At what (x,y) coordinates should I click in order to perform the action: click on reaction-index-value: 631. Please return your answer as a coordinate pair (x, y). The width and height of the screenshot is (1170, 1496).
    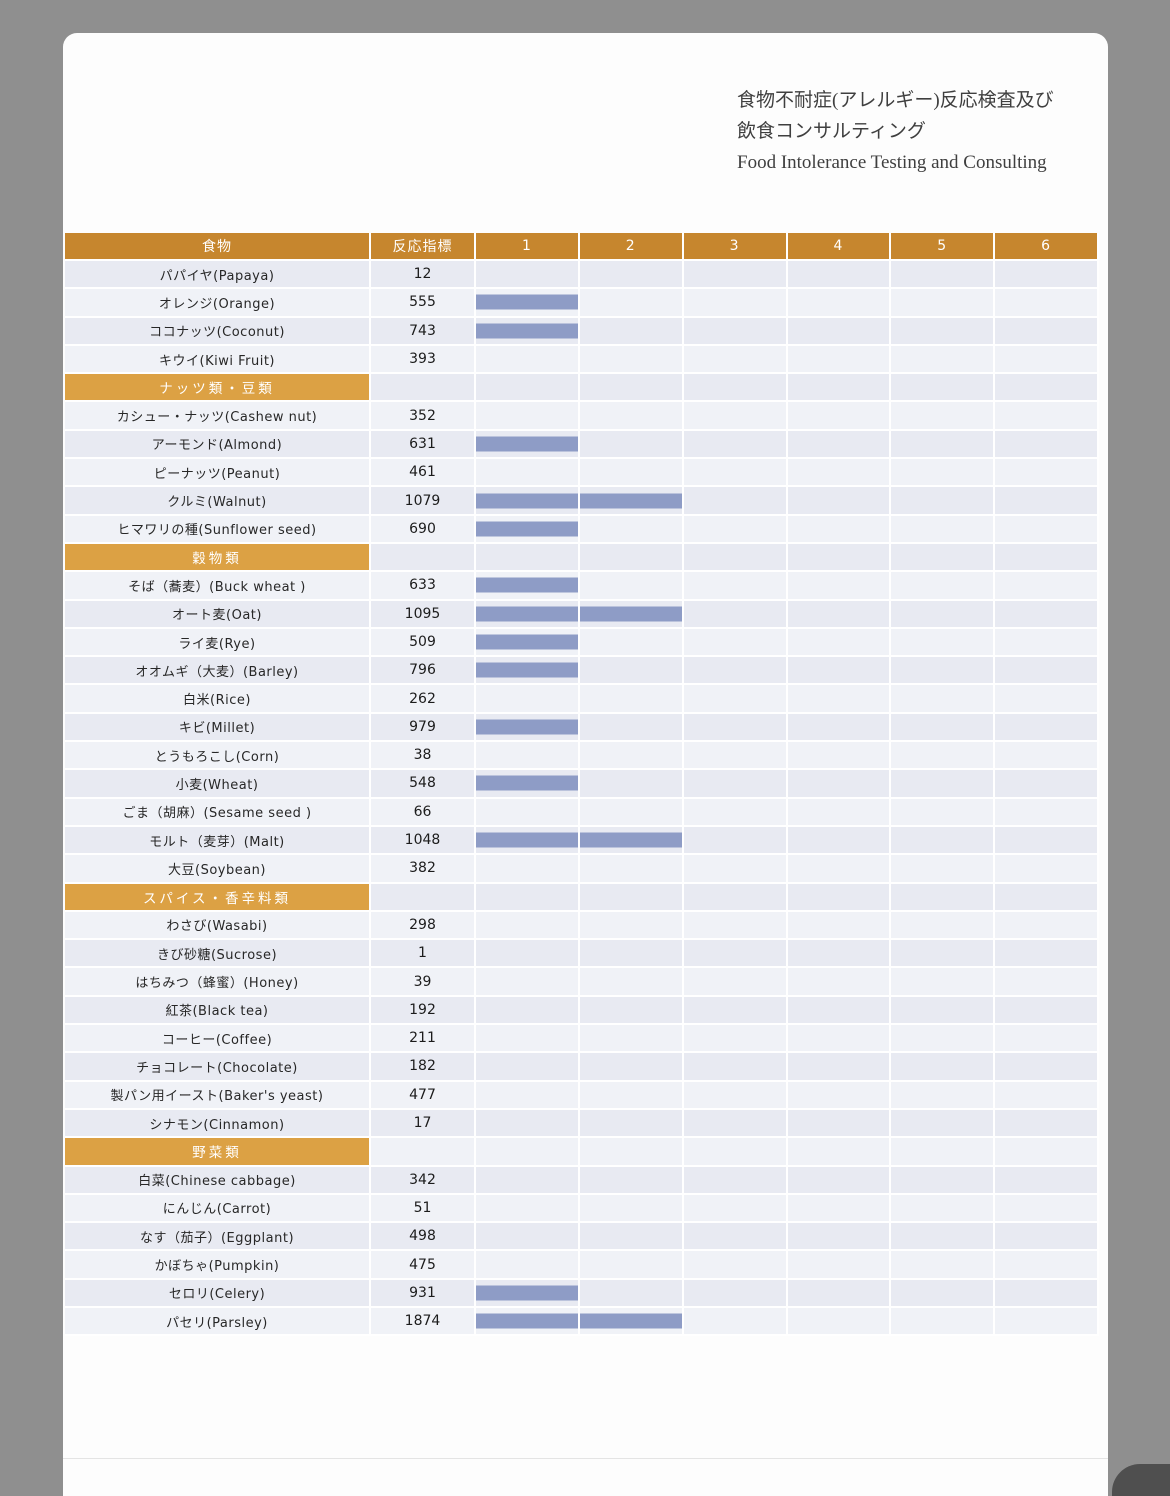
    Looking at the image, I should click on (423, 444).